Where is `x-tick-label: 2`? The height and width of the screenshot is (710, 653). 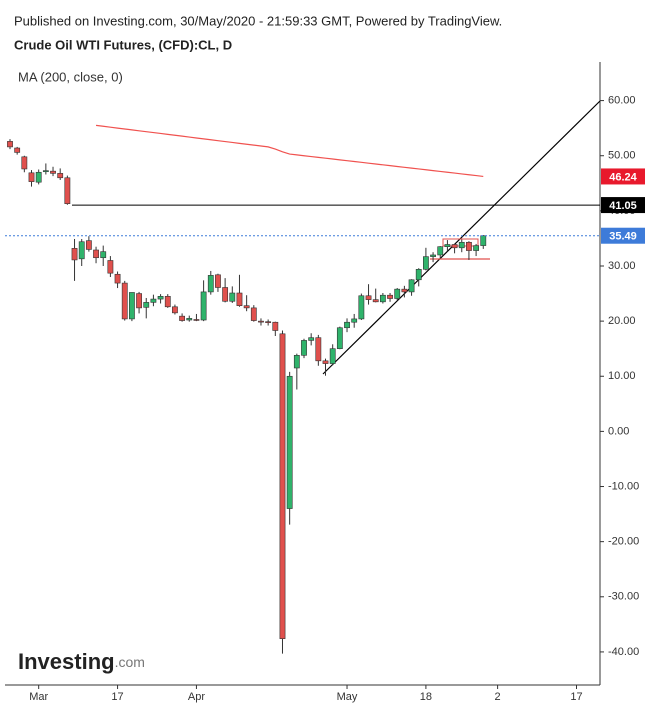
x-tick-label: 2 is located at coordinates (498, 697).